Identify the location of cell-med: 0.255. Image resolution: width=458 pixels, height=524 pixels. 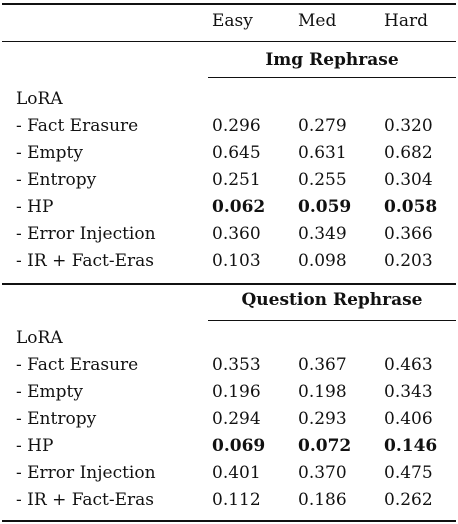
(322, 180).